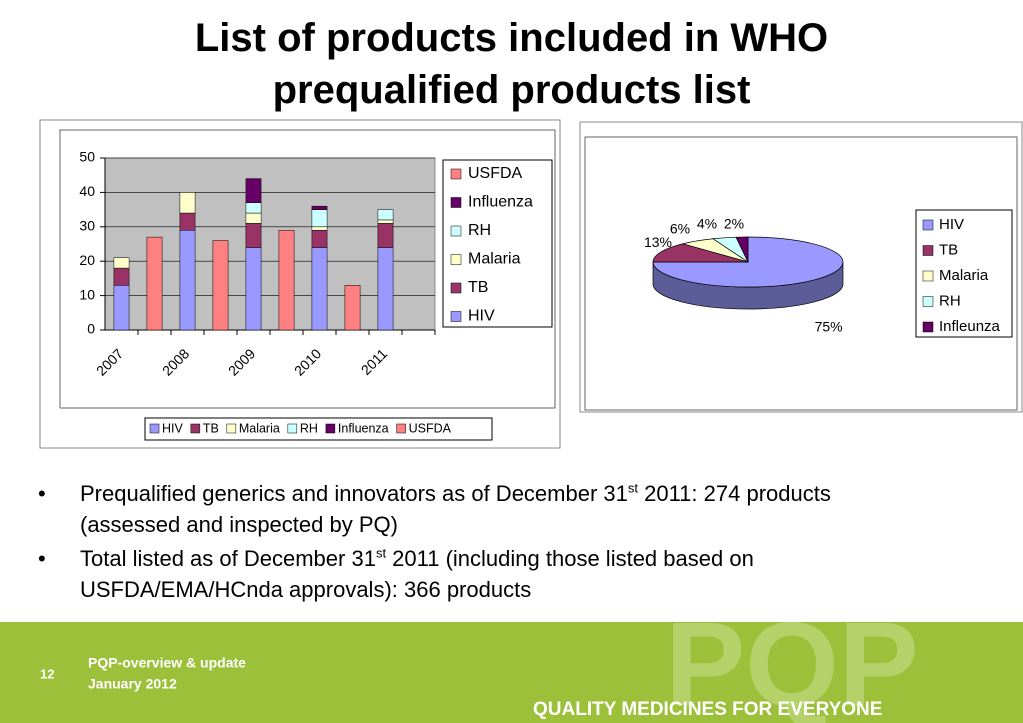  I want to click on data-label: 4%, so click(707, 224).